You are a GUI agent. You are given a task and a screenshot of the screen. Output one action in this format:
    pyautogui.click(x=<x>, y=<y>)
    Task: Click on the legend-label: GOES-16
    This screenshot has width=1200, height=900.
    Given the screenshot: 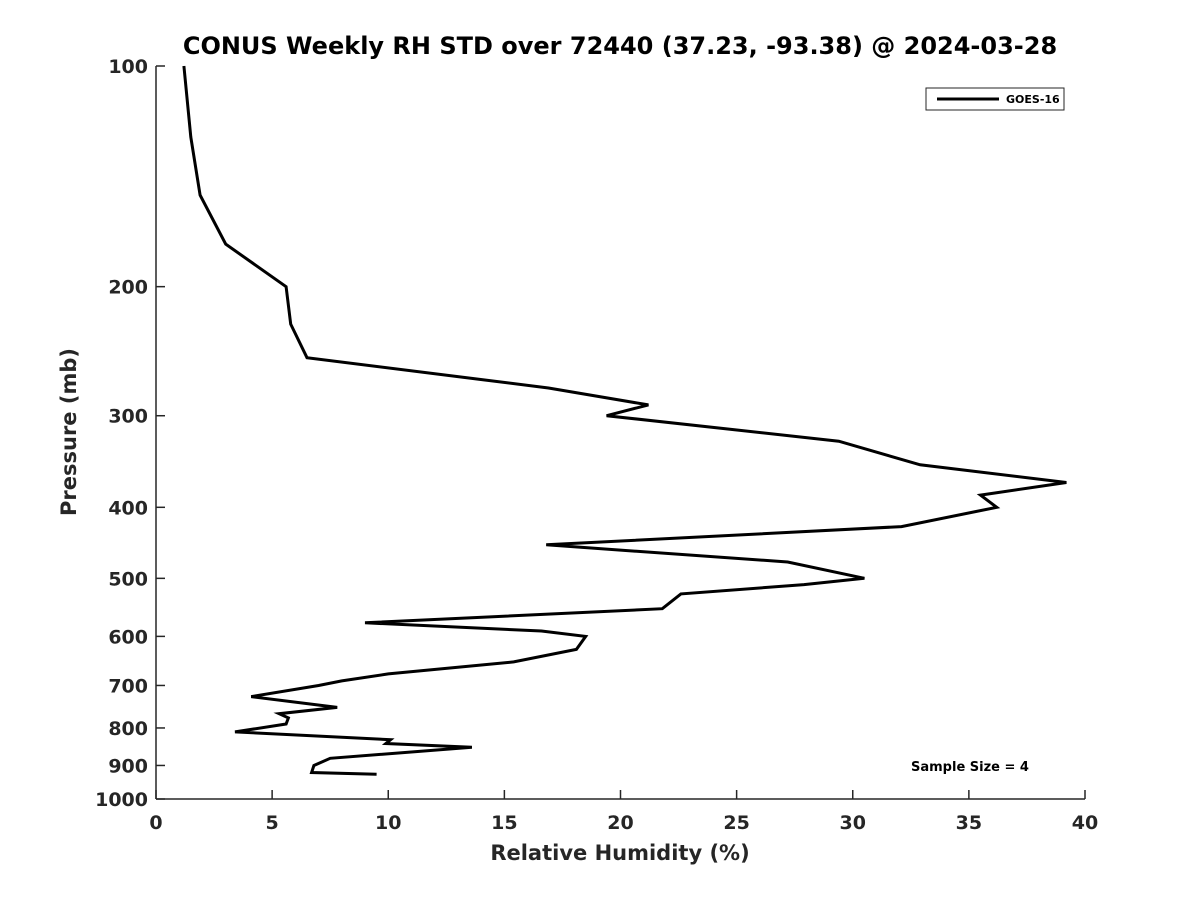 What is the action you would take?
    pyautogui.click(x=1033, y=99)
    